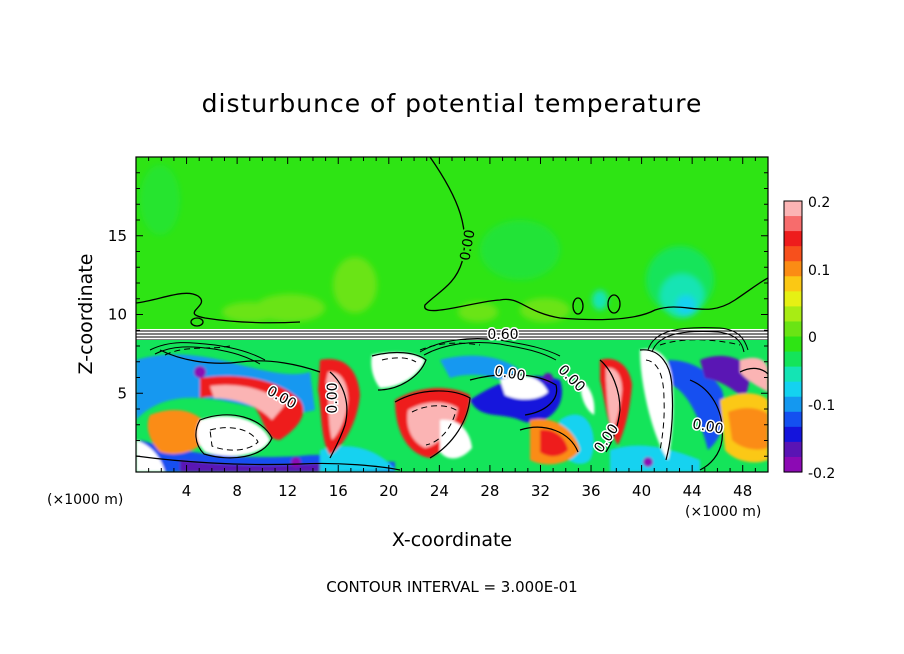 Image resolution: width=904 pixels, height=654 pixels. Describe the element at coordinates (237, 491) in the screenshot. I see `x-tick-label: 8` at that location.